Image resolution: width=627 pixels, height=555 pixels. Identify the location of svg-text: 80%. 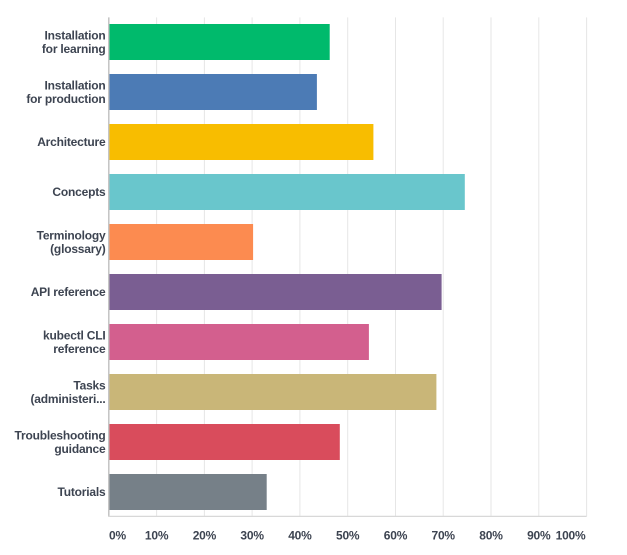
(491, 536).